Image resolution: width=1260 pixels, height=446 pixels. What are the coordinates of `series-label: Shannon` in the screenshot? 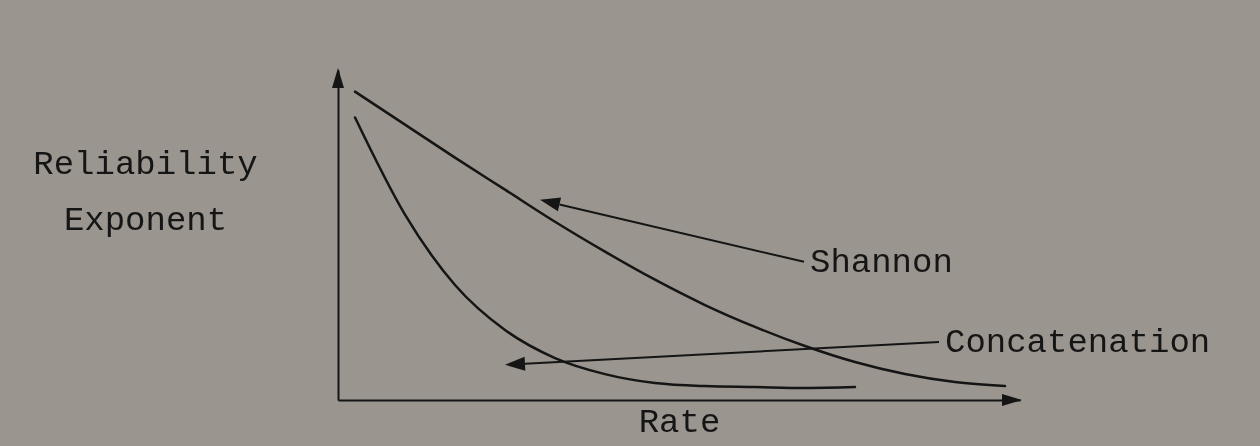 It's located at (881, 262).